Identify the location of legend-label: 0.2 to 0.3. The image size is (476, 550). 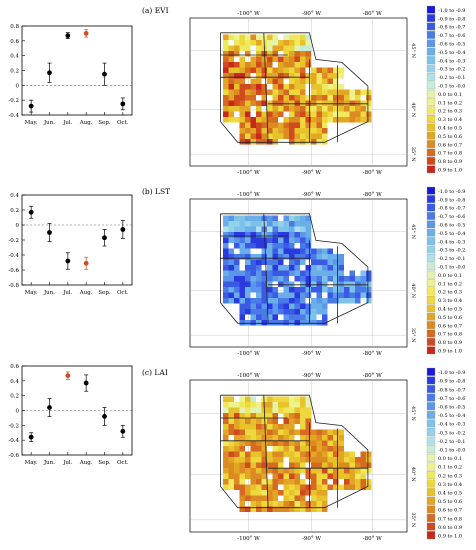
(450, 112).